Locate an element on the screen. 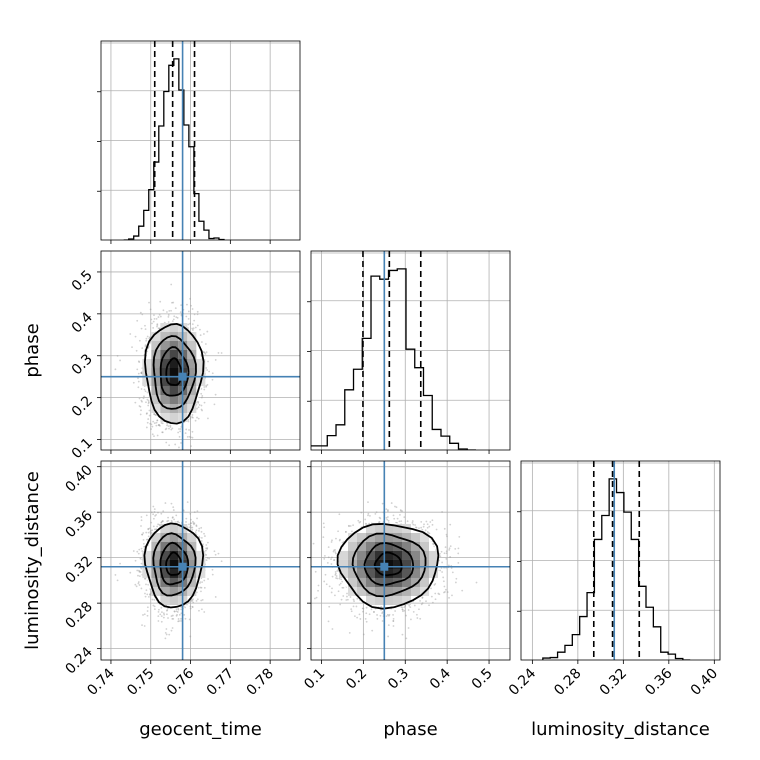  panel-frame is located at coordinates (200, 350).